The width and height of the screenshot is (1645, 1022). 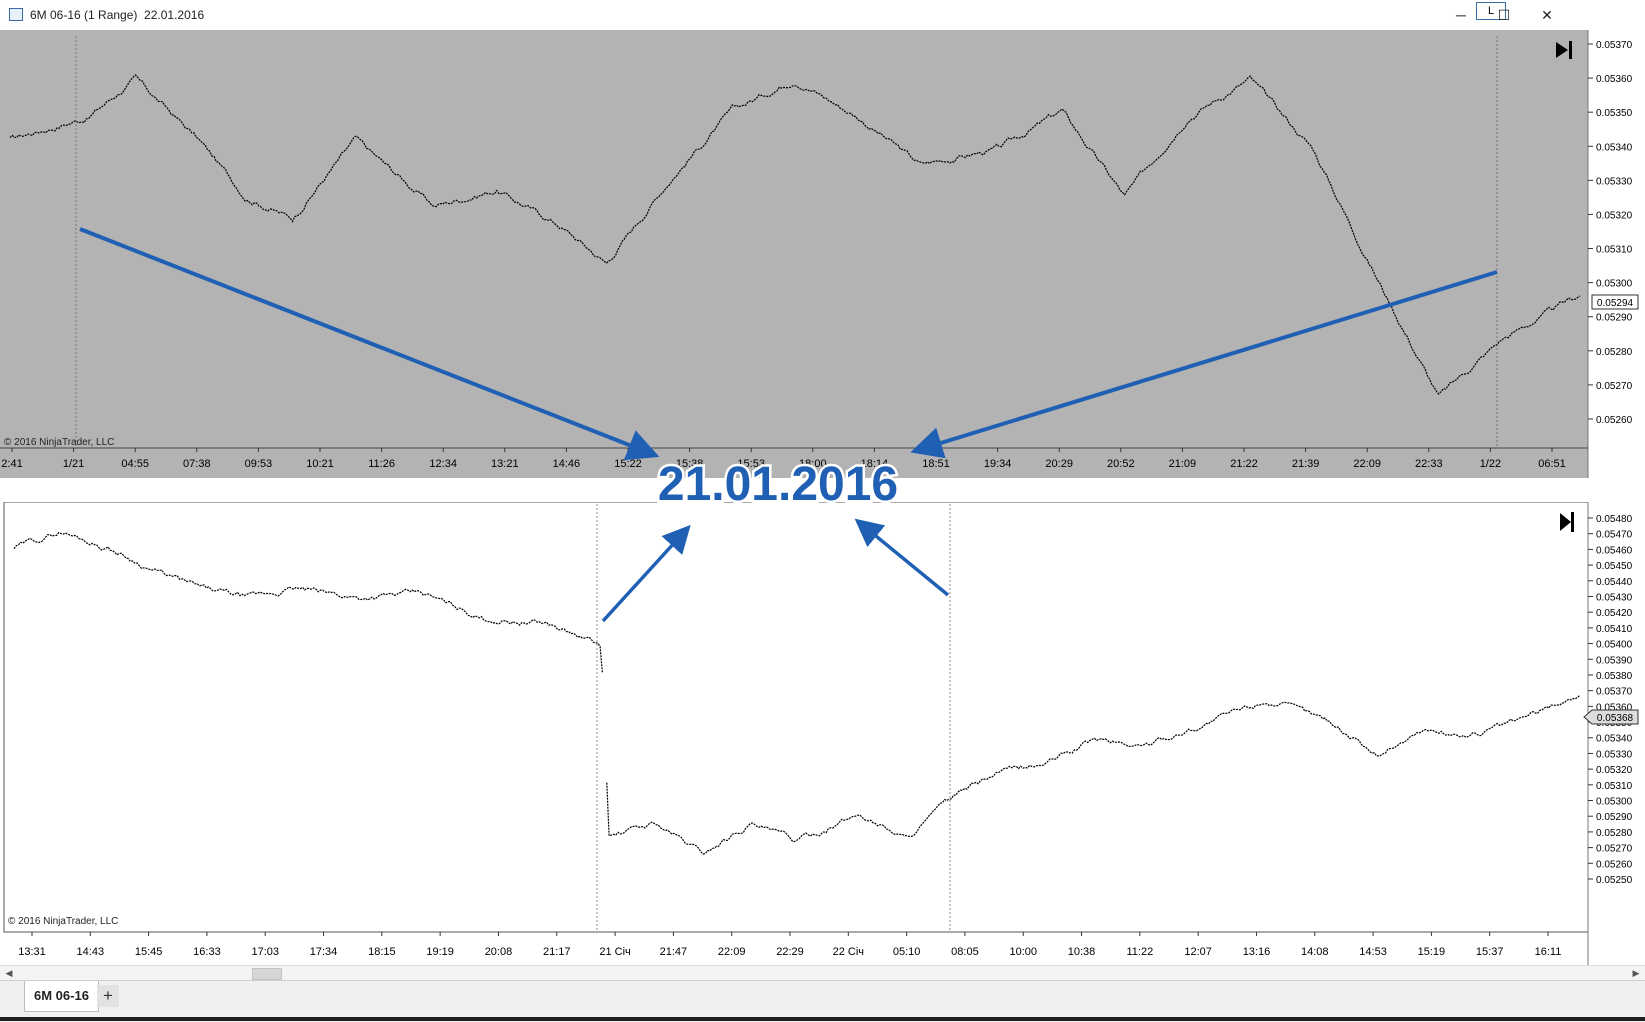 What do you see at coordinates (320, 464) in the screenshot?
I see `time-tick-label: 10:21` at bounding box center [320, 464].